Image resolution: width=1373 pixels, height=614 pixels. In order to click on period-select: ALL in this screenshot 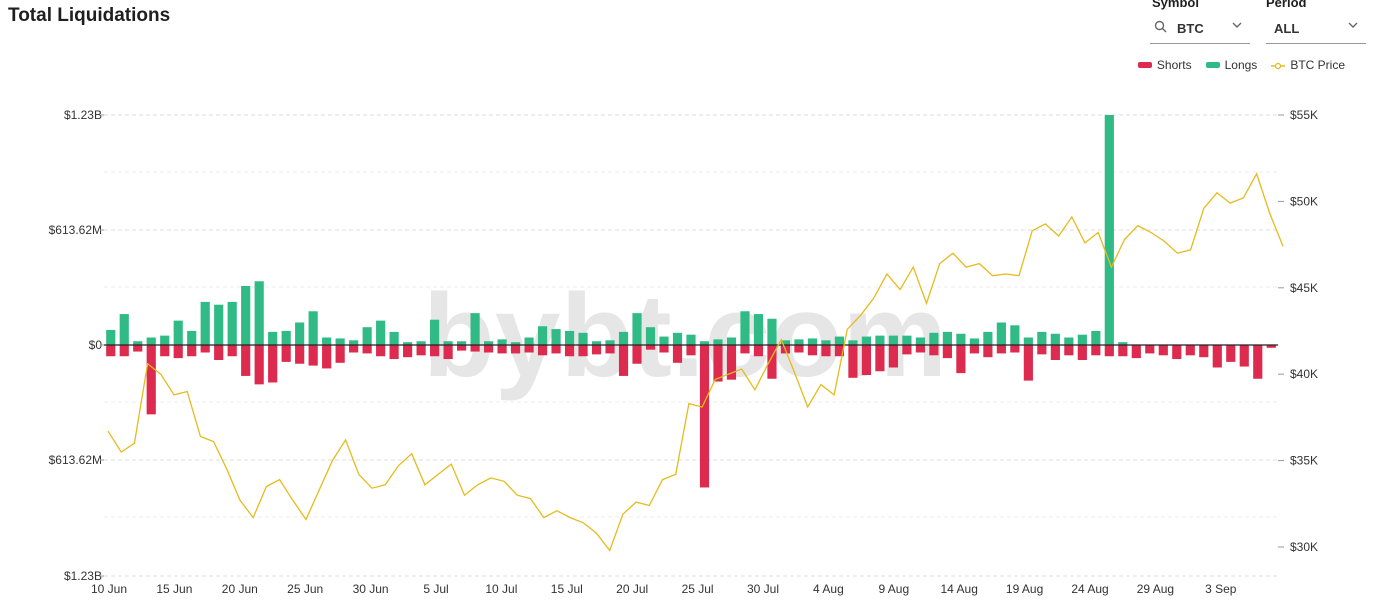, I will do `click(1316, 28)`.